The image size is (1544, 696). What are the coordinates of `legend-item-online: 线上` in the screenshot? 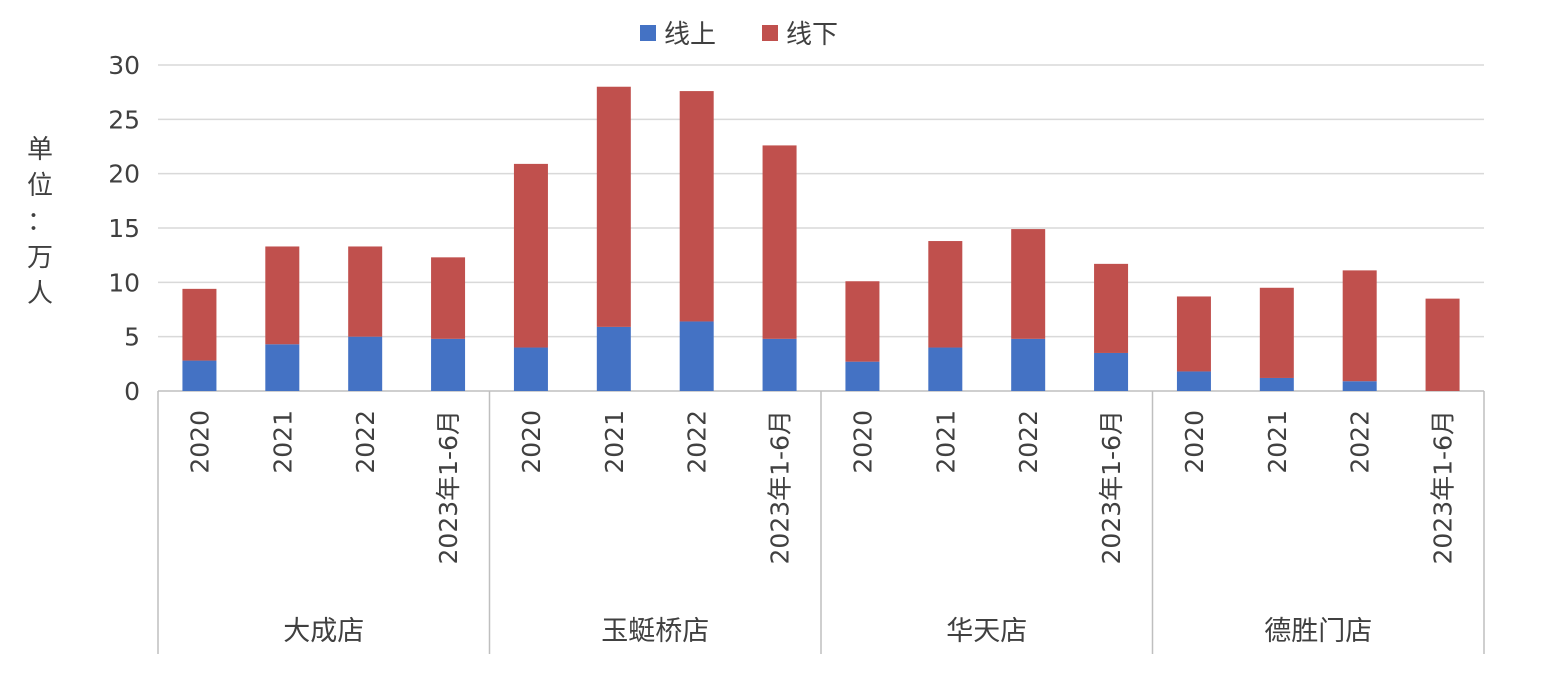 It's located at (678, 32).